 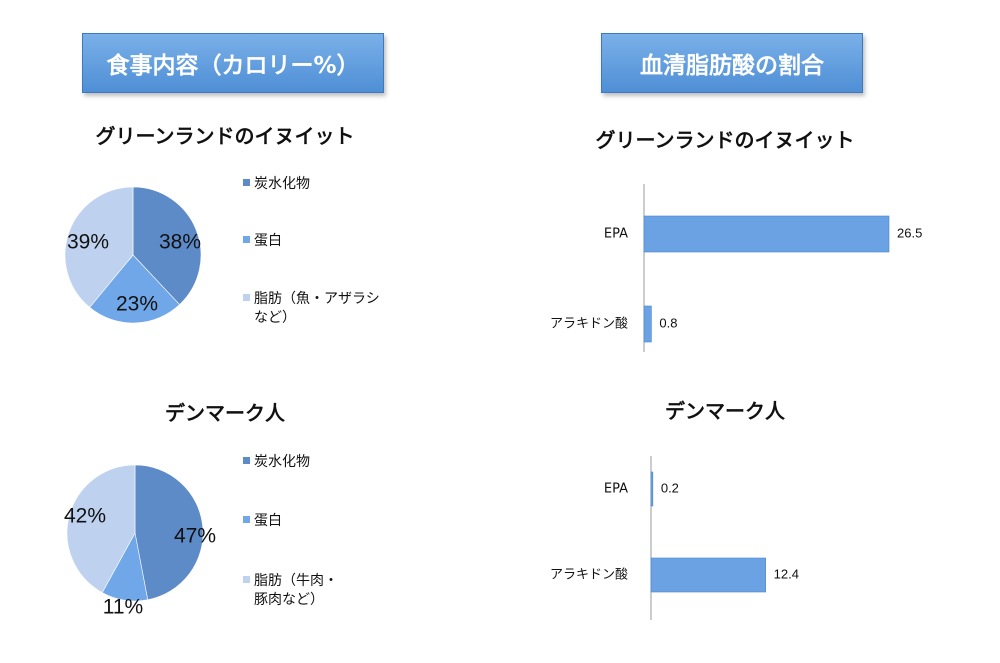 What do you see at coordinates (123, 607) in the screenshot?
I see `pie-value-label: 11%` at bounding box center [123, 607].